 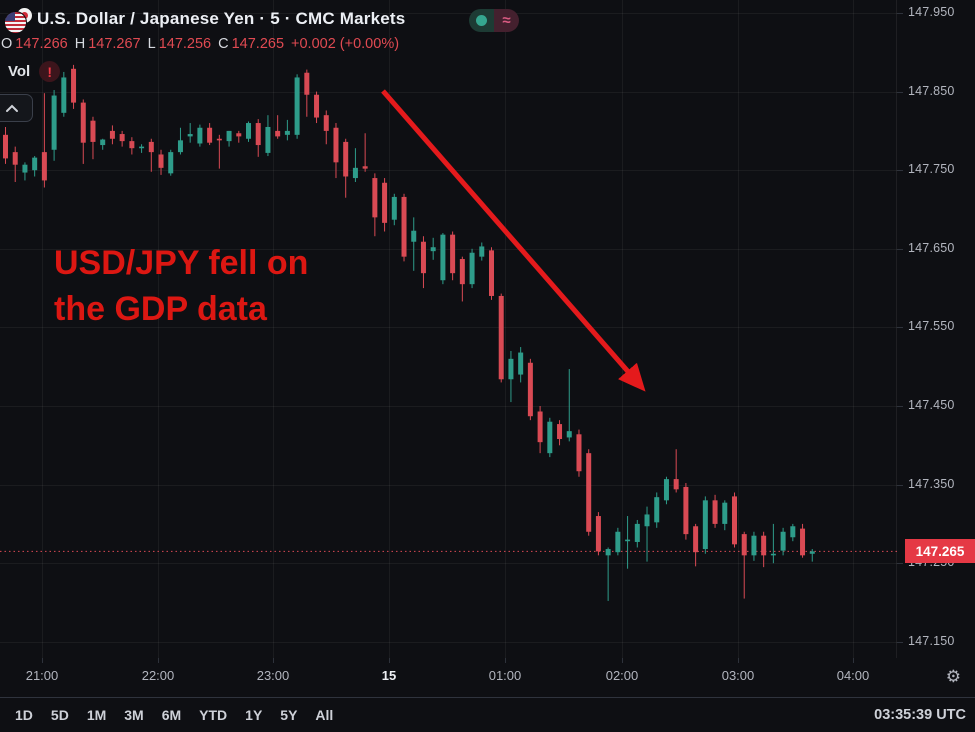 What do you see at coordinates (15, 22) in the screenshot?
I see `us-flag-icon` at bounding box center [15, 22].